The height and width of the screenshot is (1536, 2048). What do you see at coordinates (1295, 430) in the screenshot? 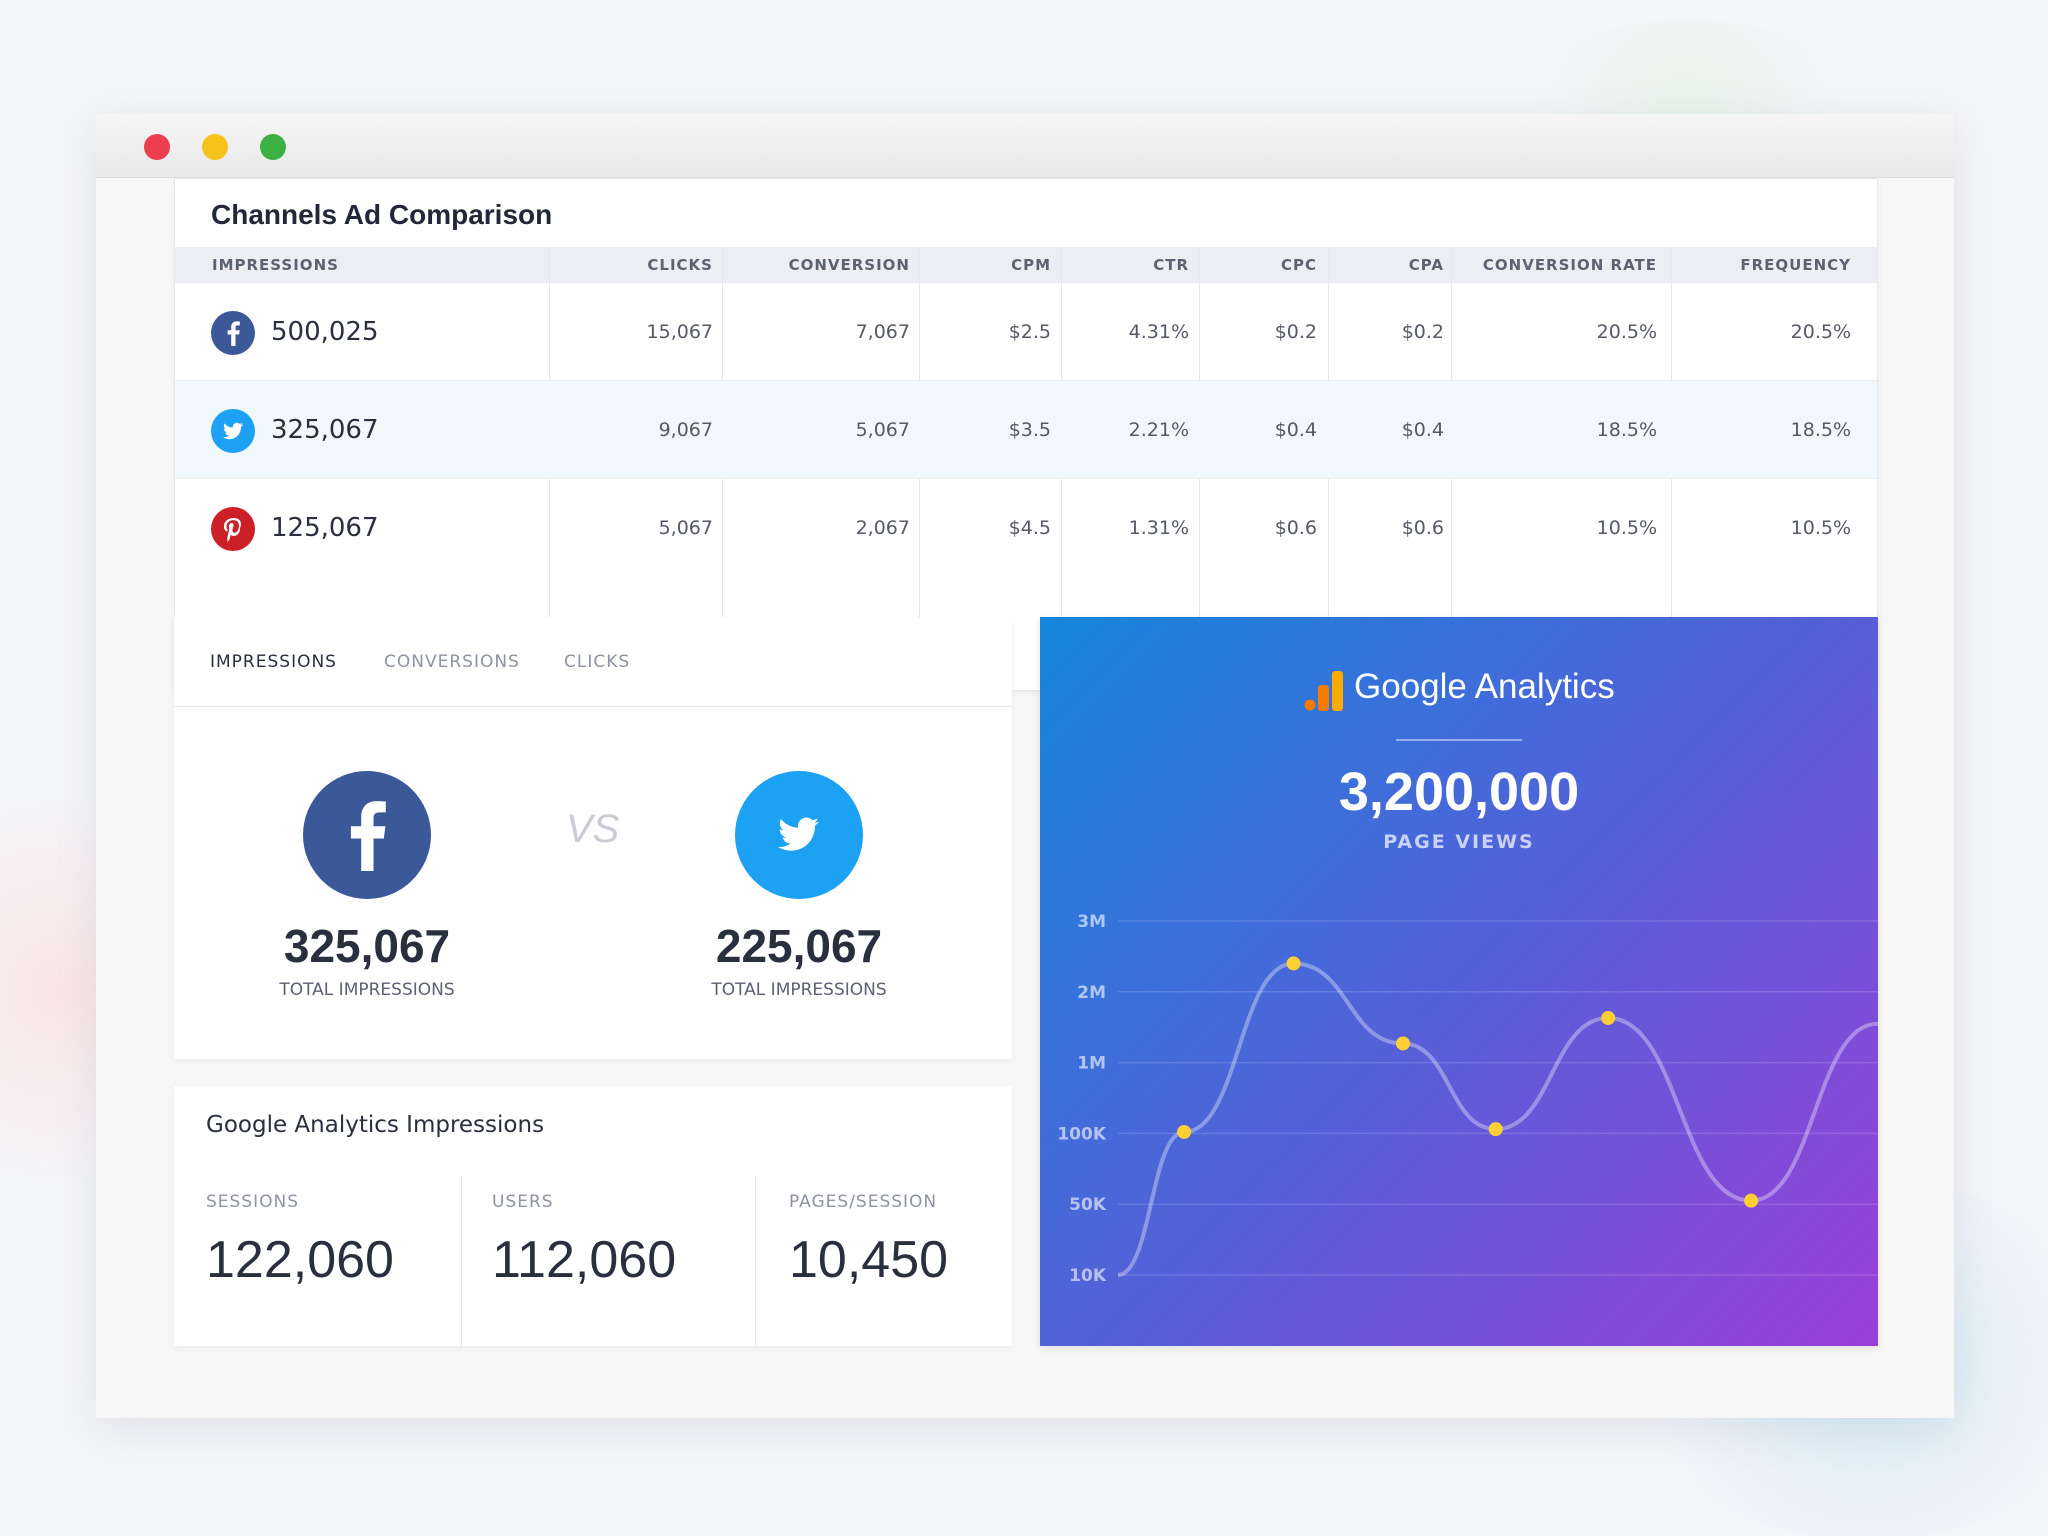
I see `cpc-cell: $0.4` at bounding box center [1295, 430].